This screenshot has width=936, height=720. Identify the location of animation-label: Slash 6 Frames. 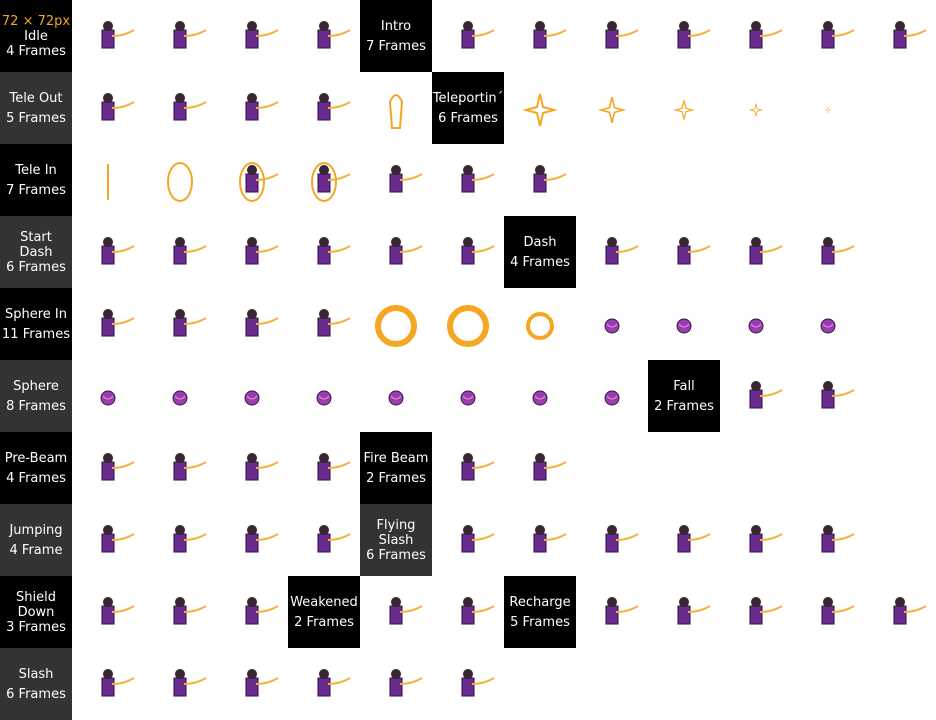
(36, 684).